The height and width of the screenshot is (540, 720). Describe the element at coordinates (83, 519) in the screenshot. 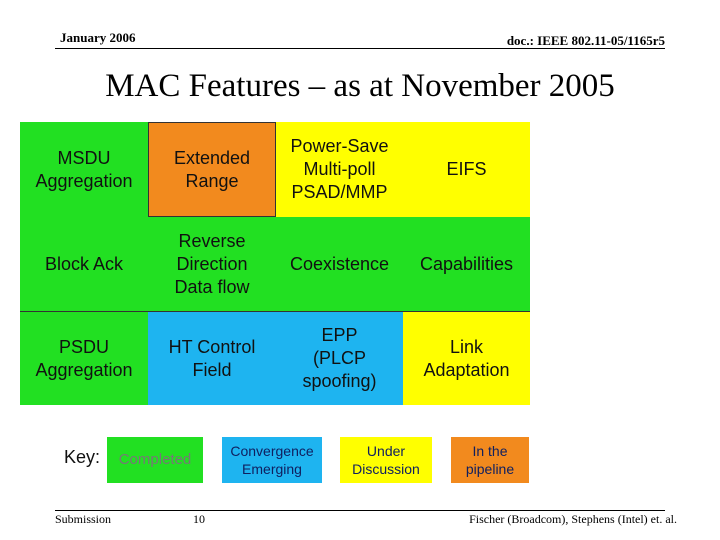

I see `footer-left: Submission` at that location.